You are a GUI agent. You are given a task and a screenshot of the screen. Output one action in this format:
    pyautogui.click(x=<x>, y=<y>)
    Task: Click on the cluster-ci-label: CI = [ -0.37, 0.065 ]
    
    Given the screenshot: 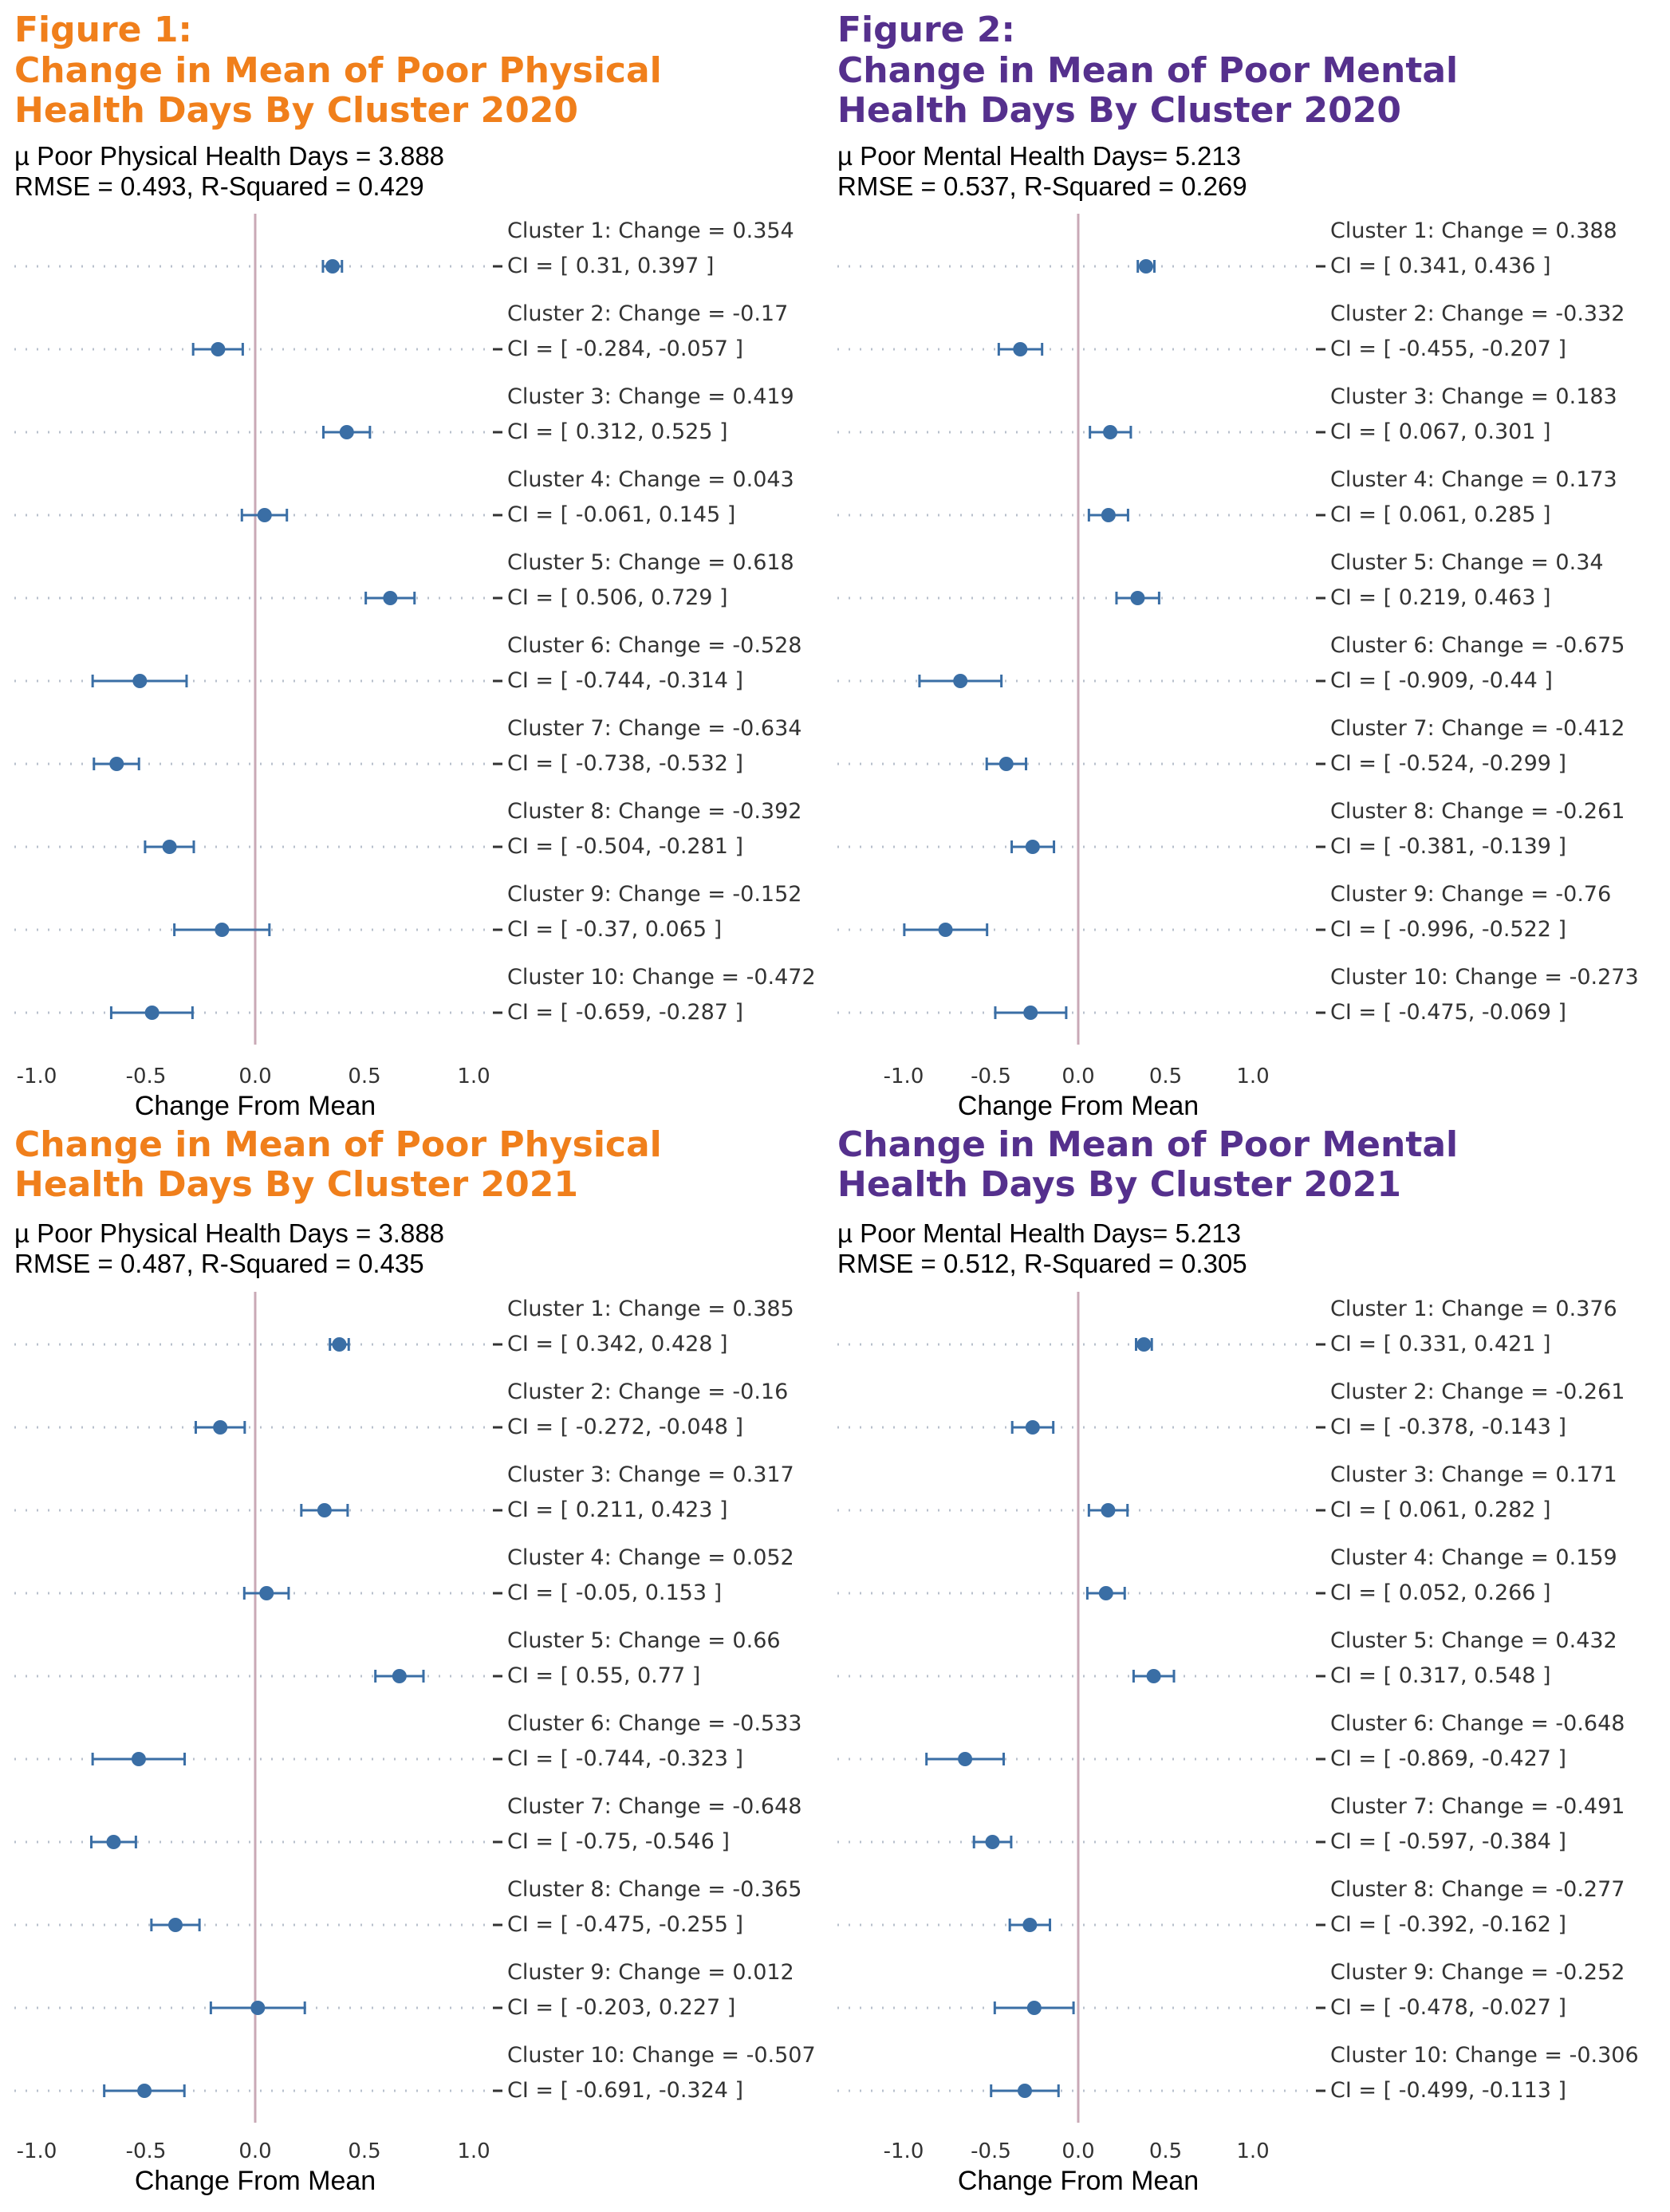 What is the action you would take?
    pyautogui.click(x=614, y=929)
    